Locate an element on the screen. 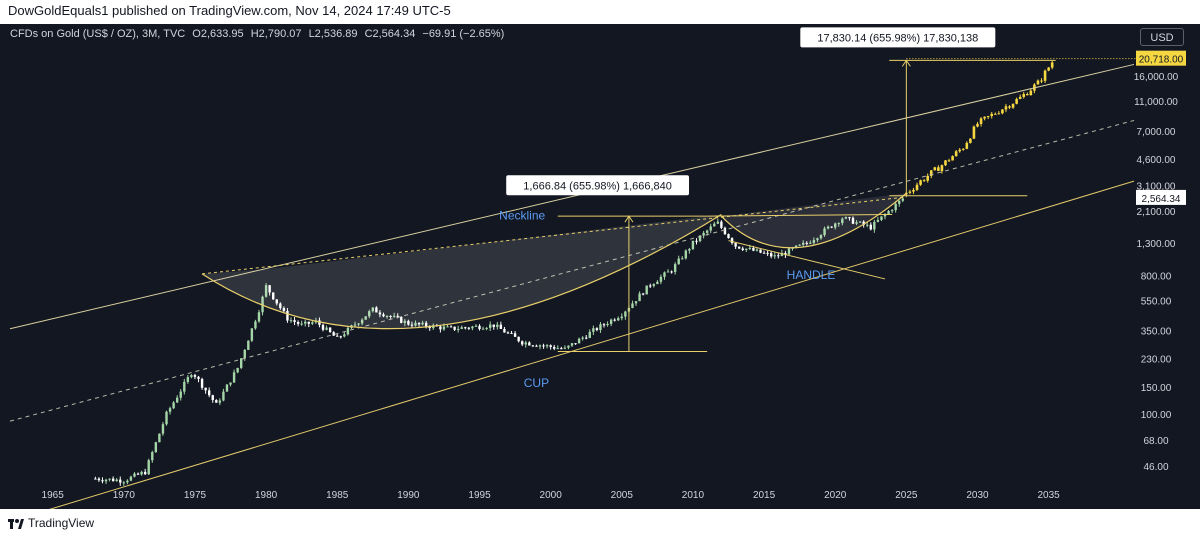  y-tick-label: 550.00 is located at coordinates (1156, 302).